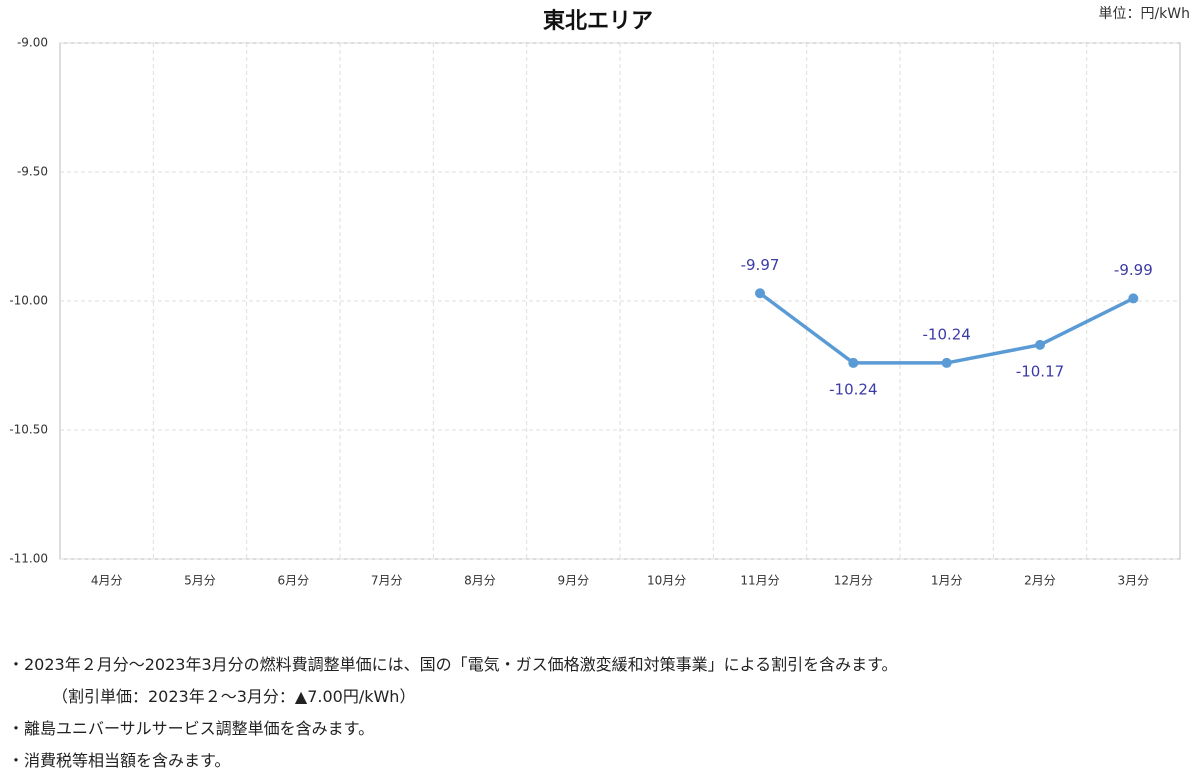  Describe the element at coordinates (28, 301) in the screenshot. I see `y-tick-label: -10.00` at that location.